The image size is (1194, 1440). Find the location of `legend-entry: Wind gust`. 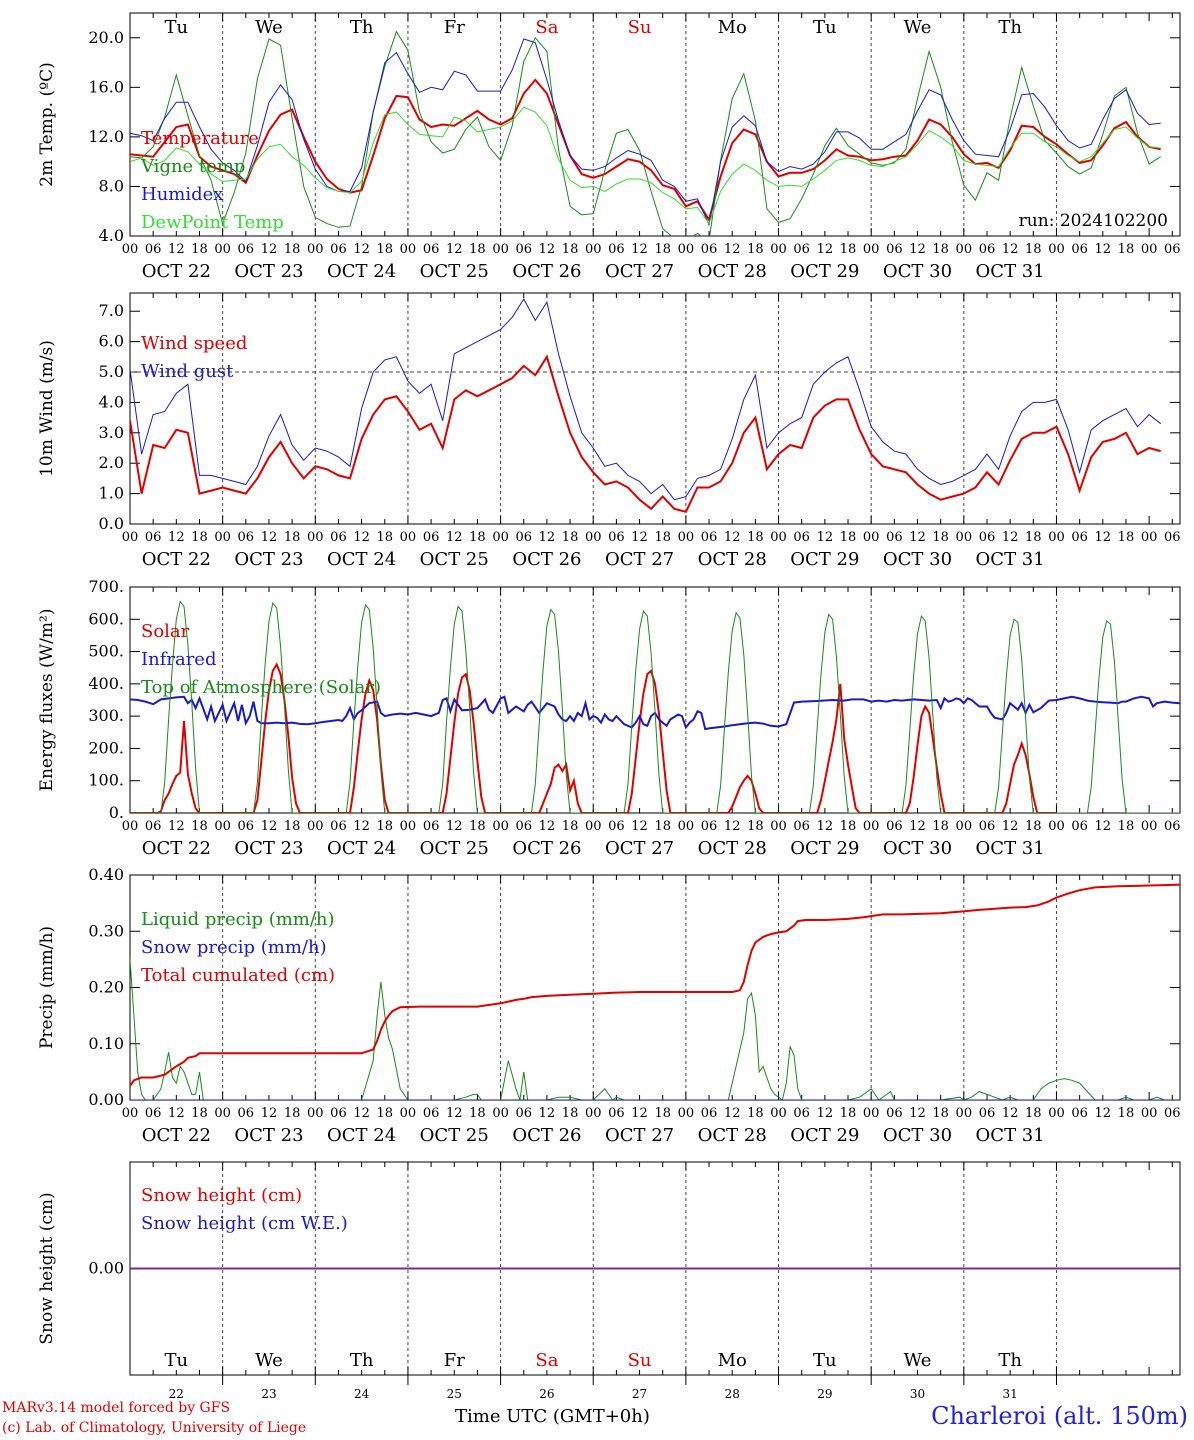

legend-entry: Wind gust is located at coordinates (187, 371).